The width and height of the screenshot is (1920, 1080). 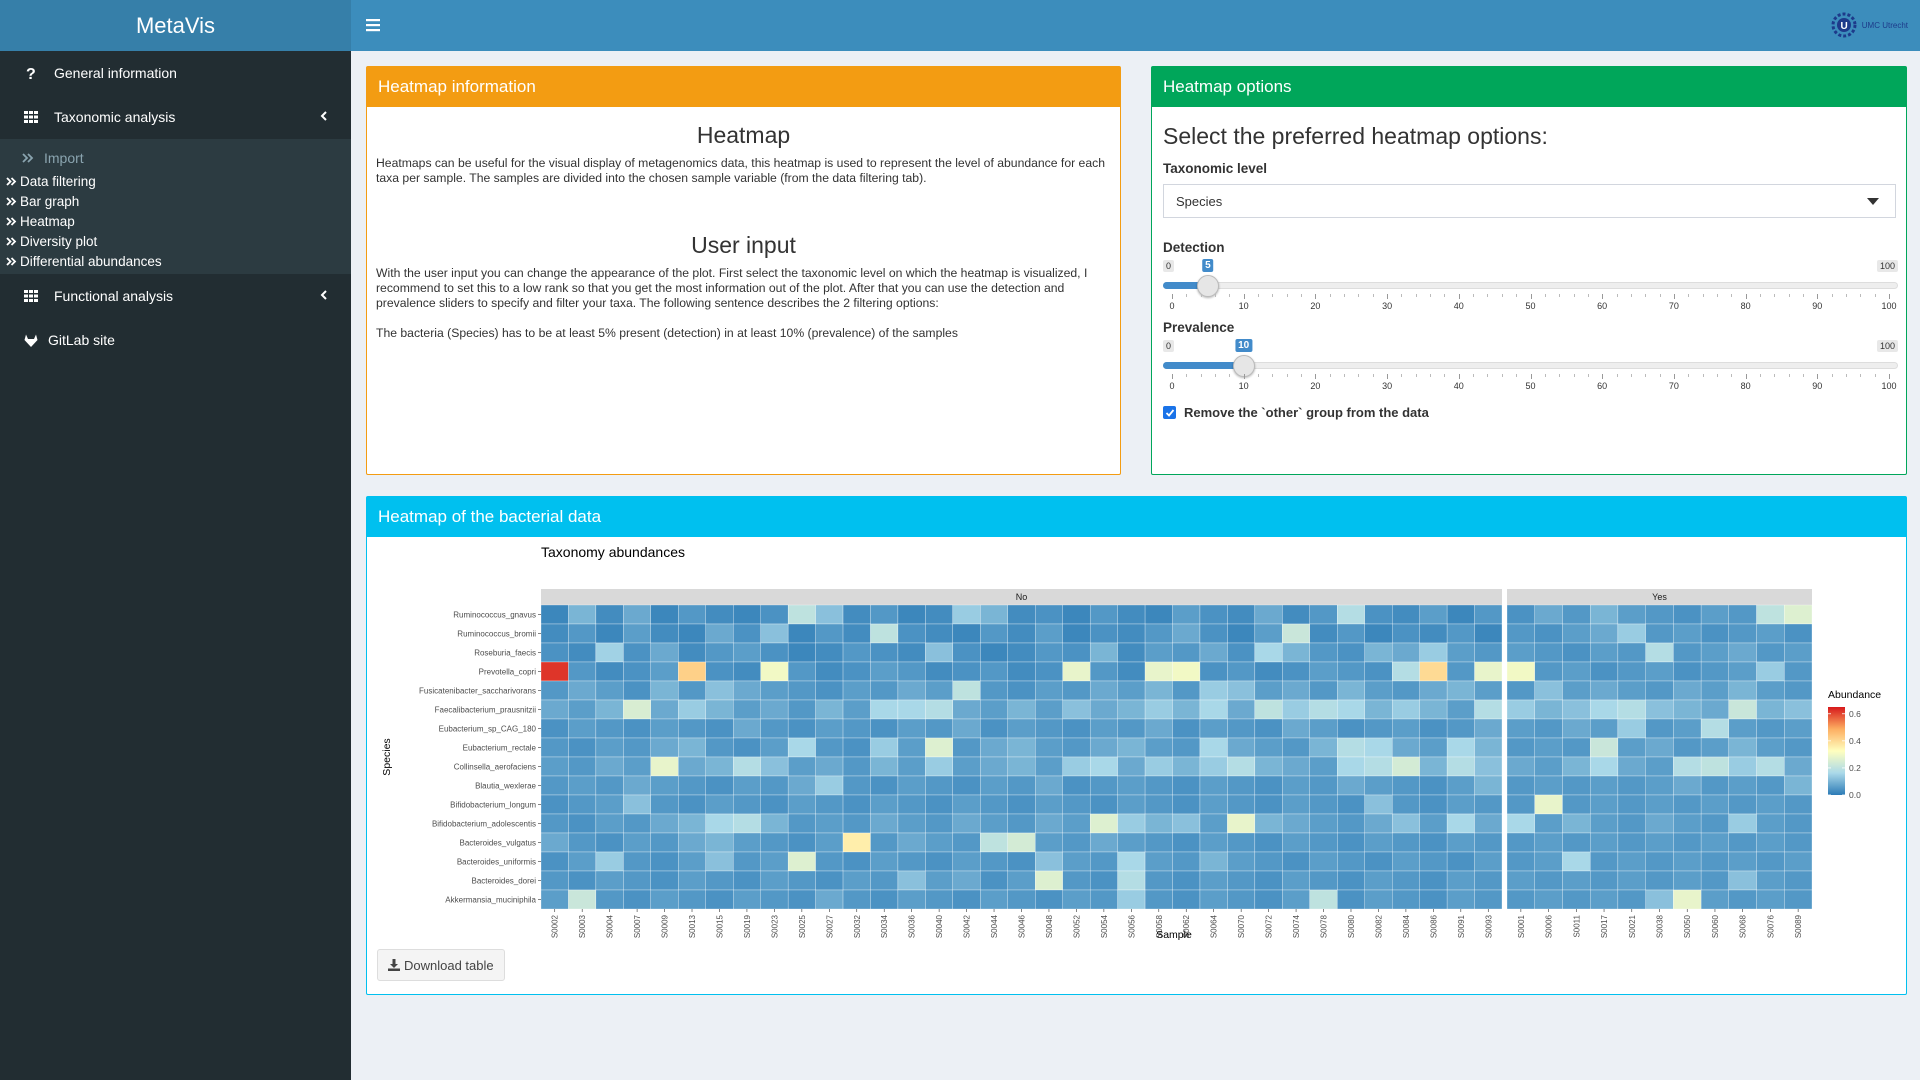 I want to click on hamburger-menu-icon, so click(x=373, y=25).